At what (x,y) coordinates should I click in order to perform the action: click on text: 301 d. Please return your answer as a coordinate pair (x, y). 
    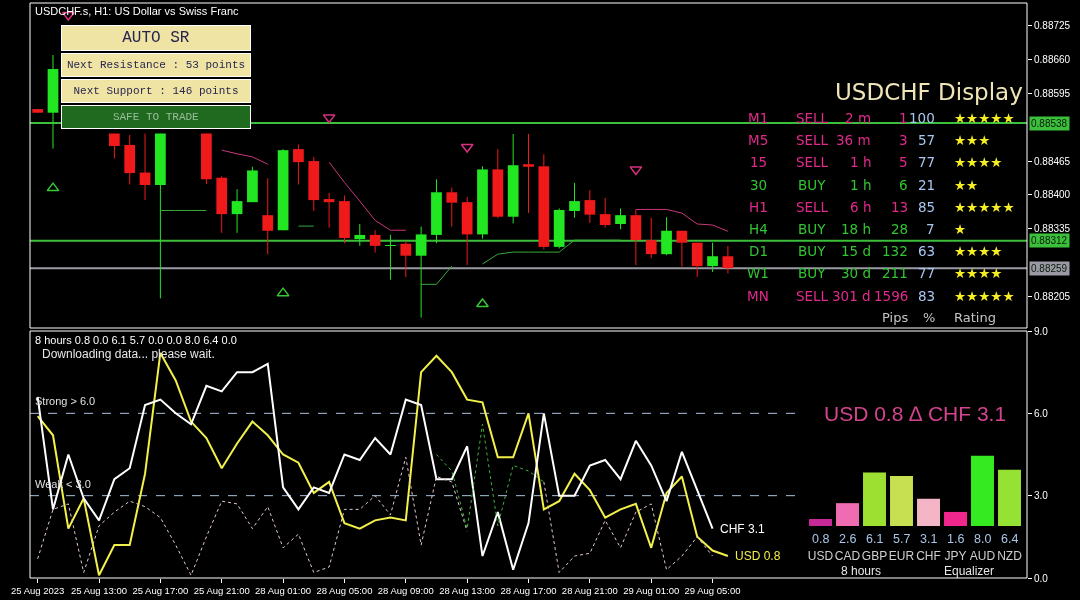
    Looking at the image, I should click on (851, 296).